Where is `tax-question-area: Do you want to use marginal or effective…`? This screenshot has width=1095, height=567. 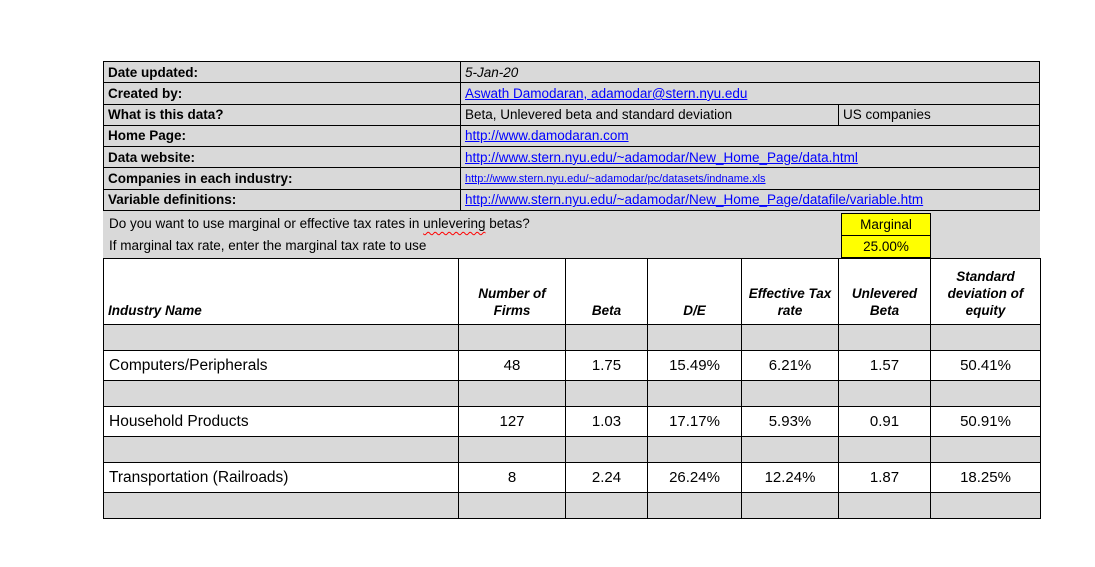
tax-question-area: Do you want to use marginal or effective… is located at coordinates (571, 234).